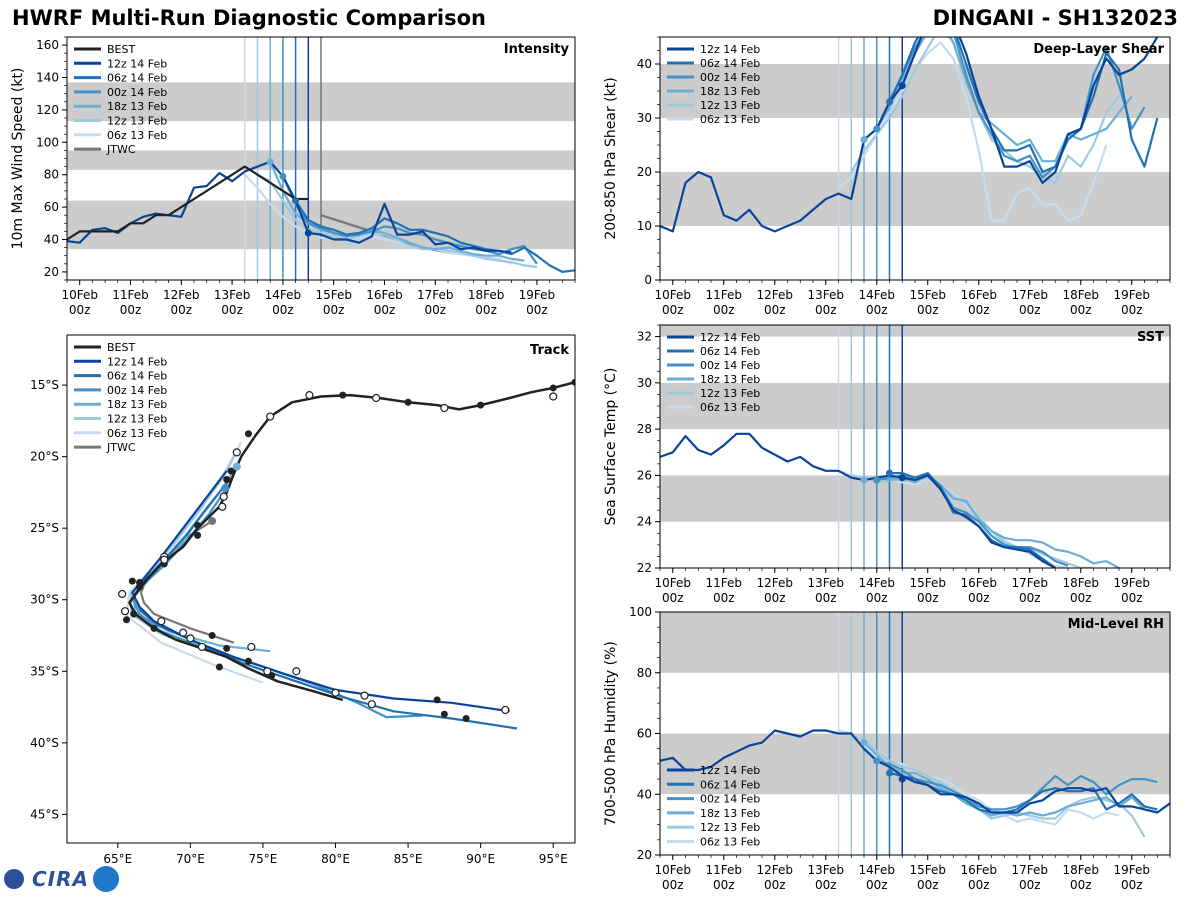  Describe the element at coordinates (644, 429) in the screenshot. I see `sst-ytick-label: 28` at that location.